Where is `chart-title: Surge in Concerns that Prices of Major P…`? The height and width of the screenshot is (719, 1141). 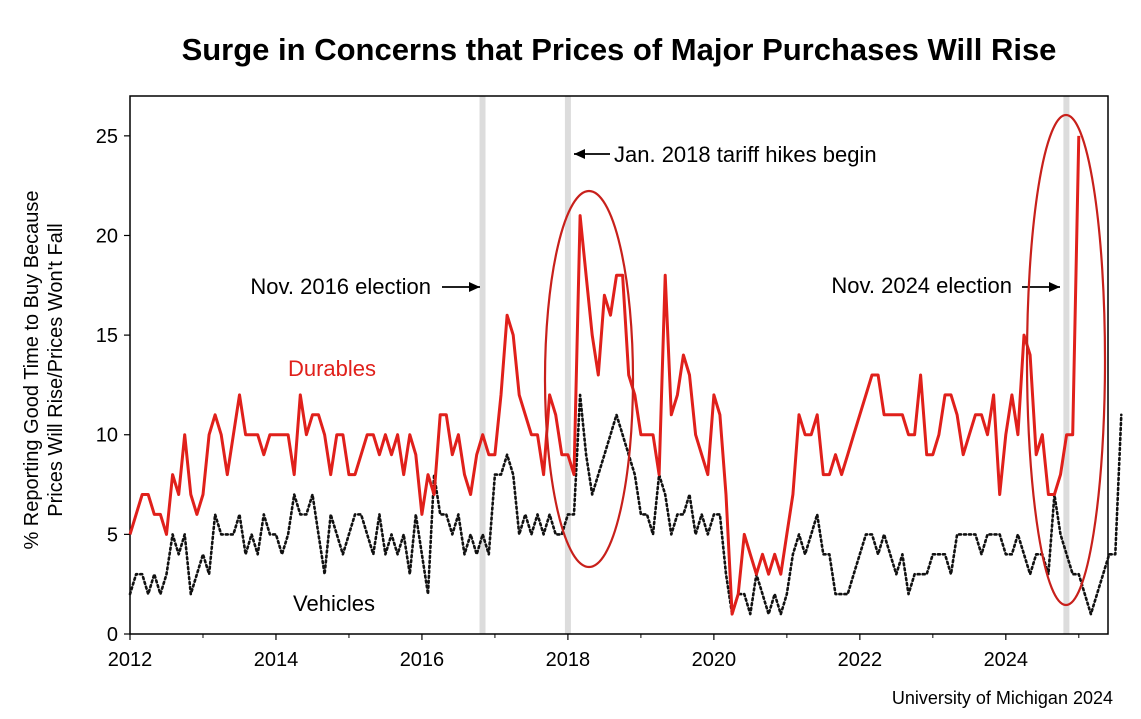 chart-title: Surge in Concerns that Prices of Major P… is located at coordinates (619, 49).